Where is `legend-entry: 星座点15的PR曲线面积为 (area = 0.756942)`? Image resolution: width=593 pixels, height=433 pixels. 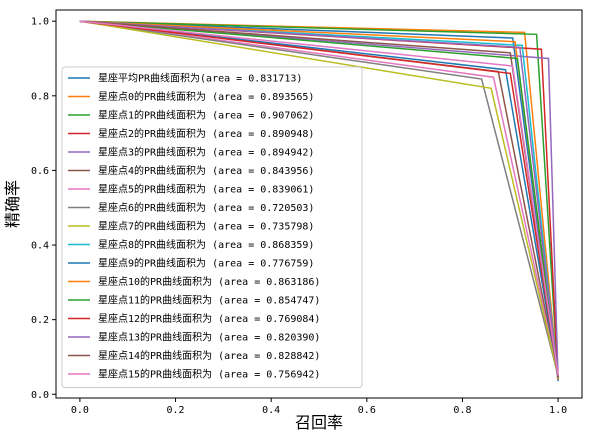
legend-entry: 星座点15的PR曲线面积为 (area = 0.756942) is located at coordinates (209, 374).